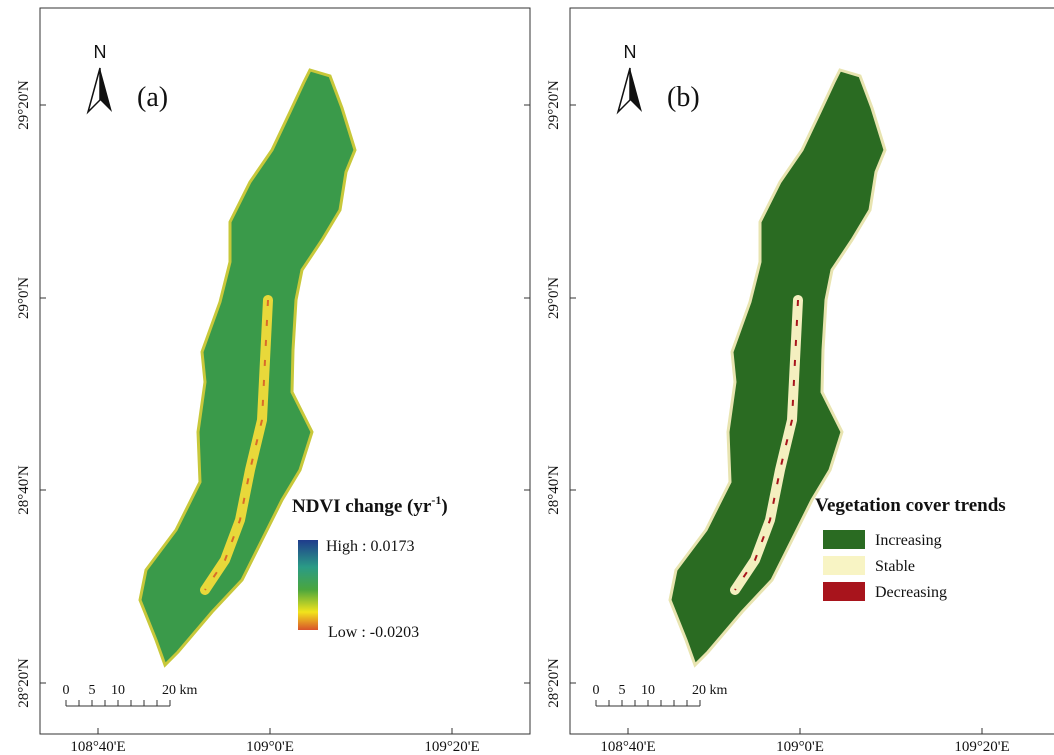 This screenshot has height=755, width=1054. What do you see at coordinates (152, 97) in the screenshot?
I see `panel-label: (a)` at bounding box center [152, 97].